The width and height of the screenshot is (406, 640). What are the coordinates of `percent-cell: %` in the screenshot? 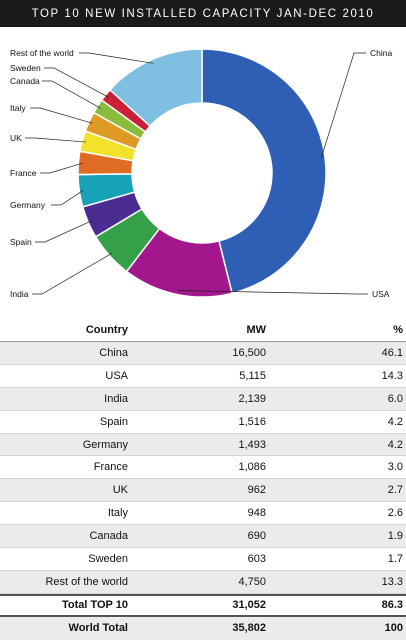 It's located at (398, 329).